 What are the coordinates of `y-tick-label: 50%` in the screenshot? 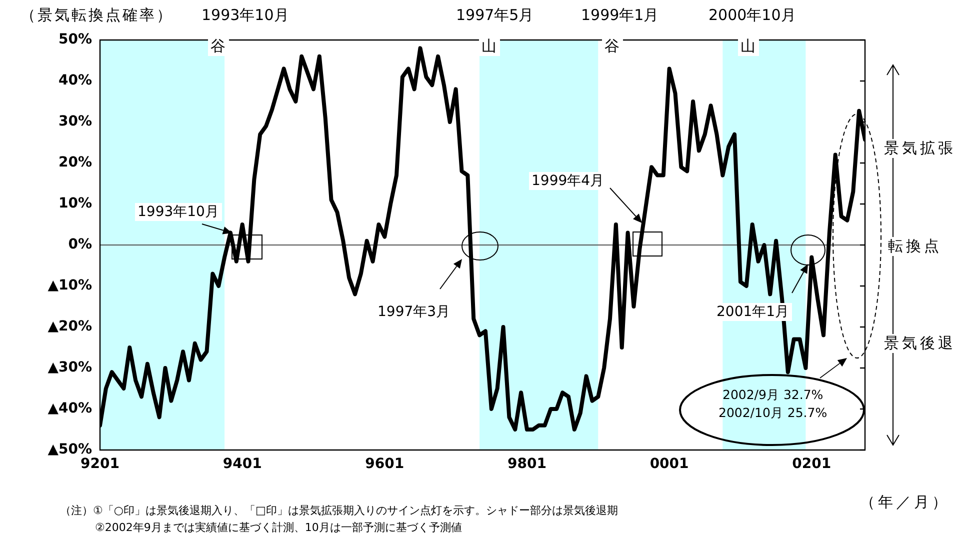 It's located at (75, 40).